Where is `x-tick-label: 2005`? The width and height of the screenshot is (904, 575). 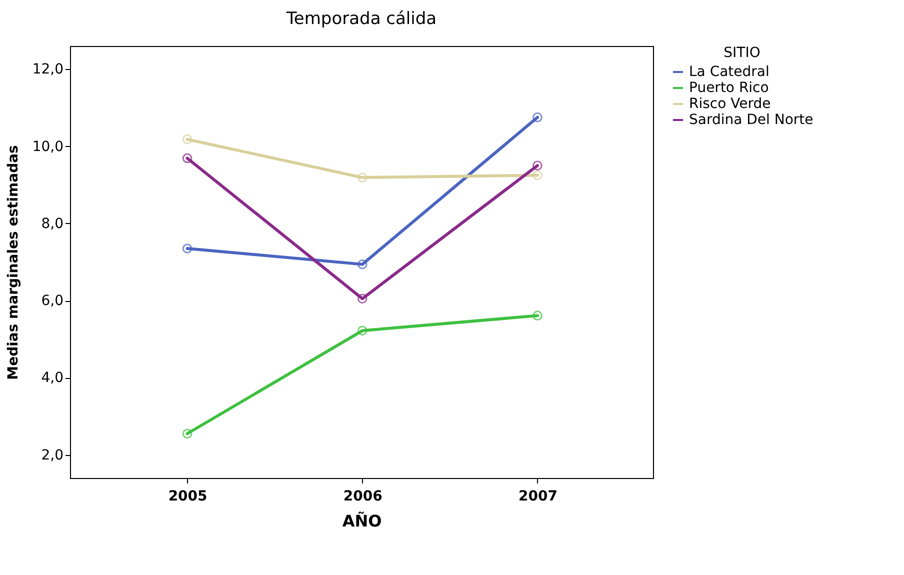 x-tick-label: 2005 is located at coordinates (188, 496).